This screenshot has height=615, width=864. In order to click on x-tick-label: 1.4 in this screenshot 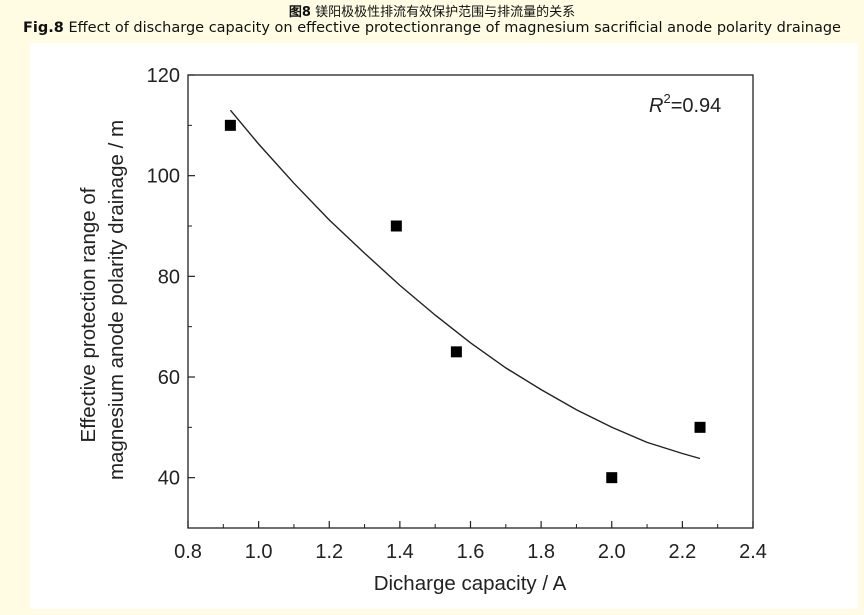, I will do `click(400, 552)`.